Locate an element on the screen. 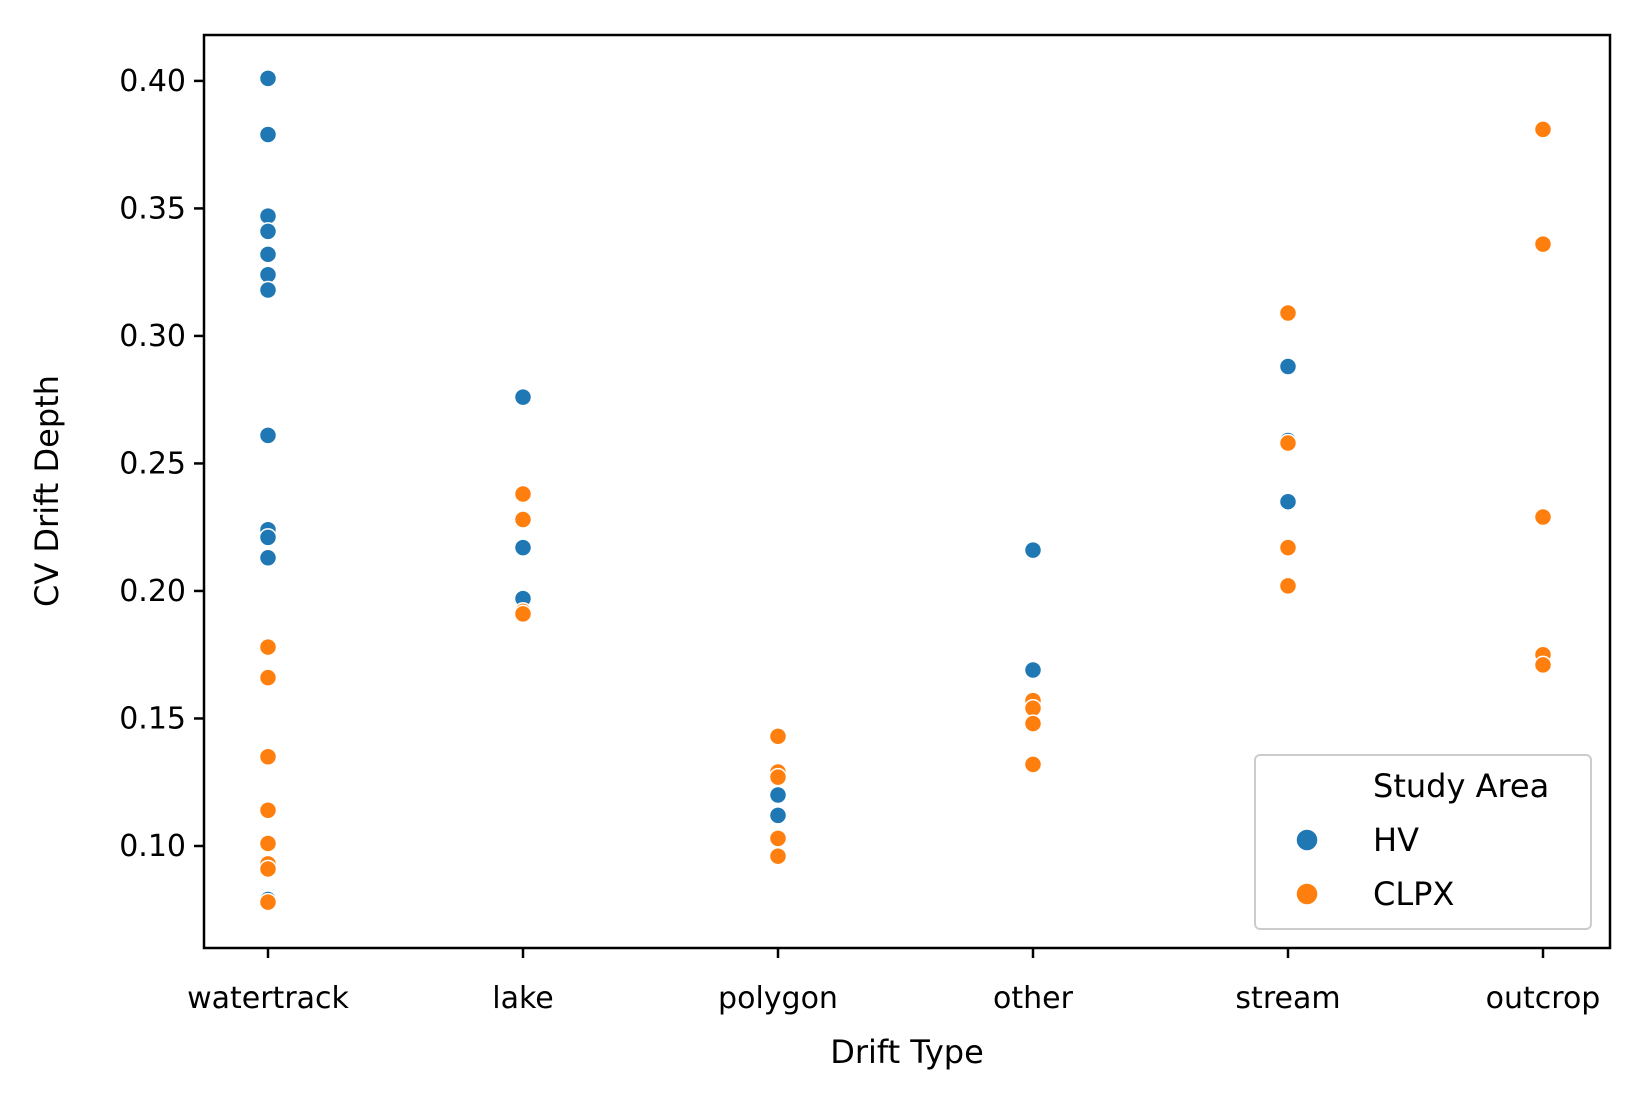  legend-title: Study Area is located at coordinates (1461, 786).